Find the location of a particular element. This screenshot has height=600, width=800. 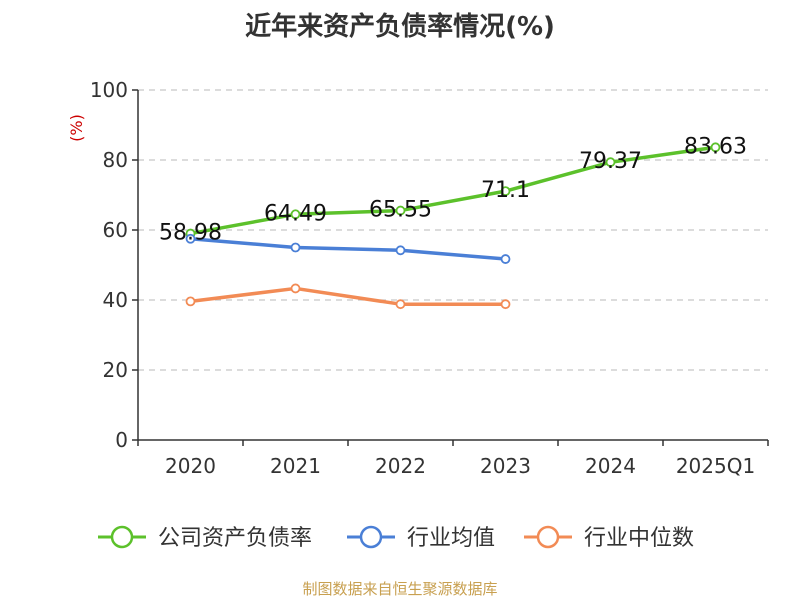

x-tick-label: 2024 is located at coordinates (610, 466).